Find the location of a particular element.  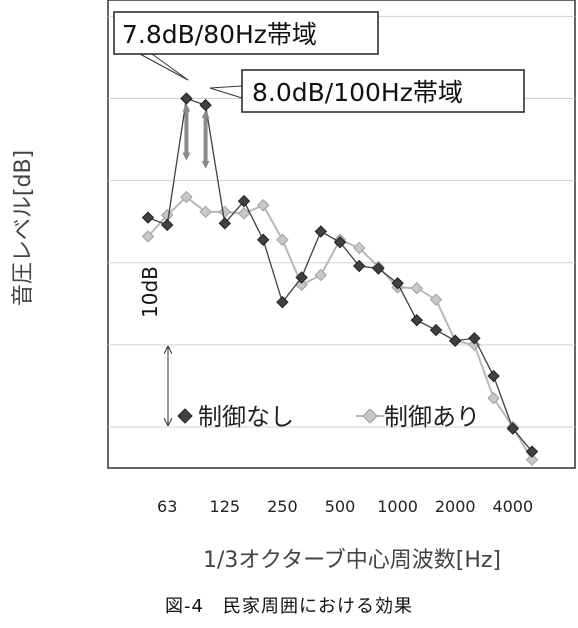

legend-marker-with-control is located at coordinates (370, 416).